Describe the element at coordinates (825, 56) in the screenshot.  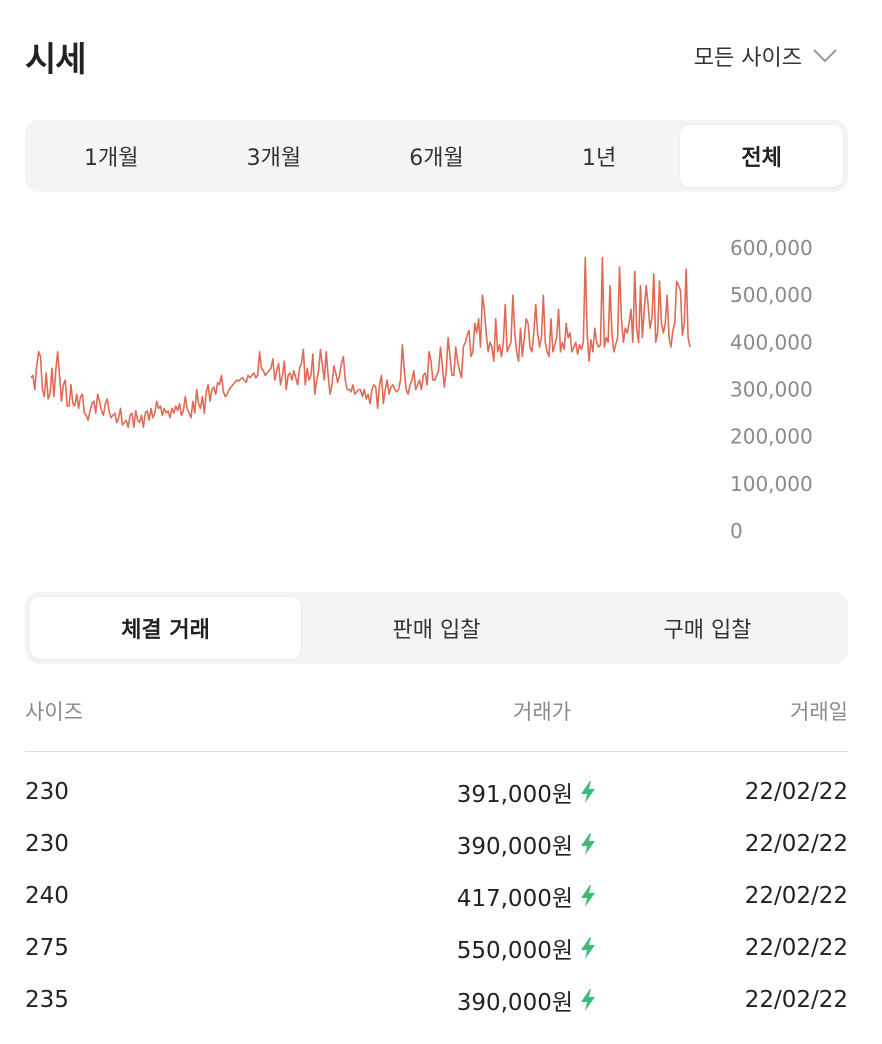
I see `chevron-down-icon` at that location.